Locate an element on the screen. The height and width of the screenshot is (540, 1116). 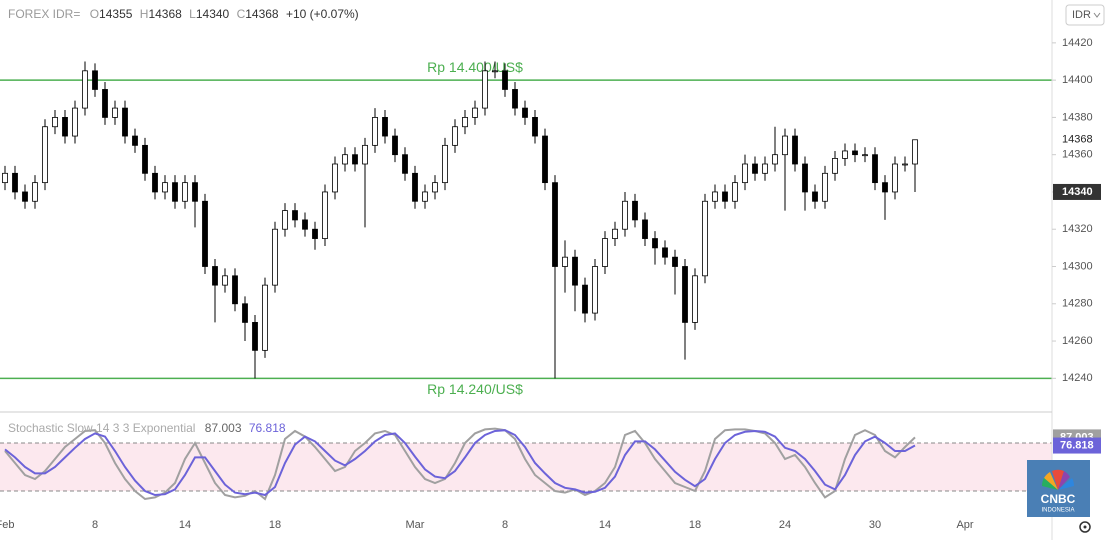
currency-button is located at coordinates (1085, 15).